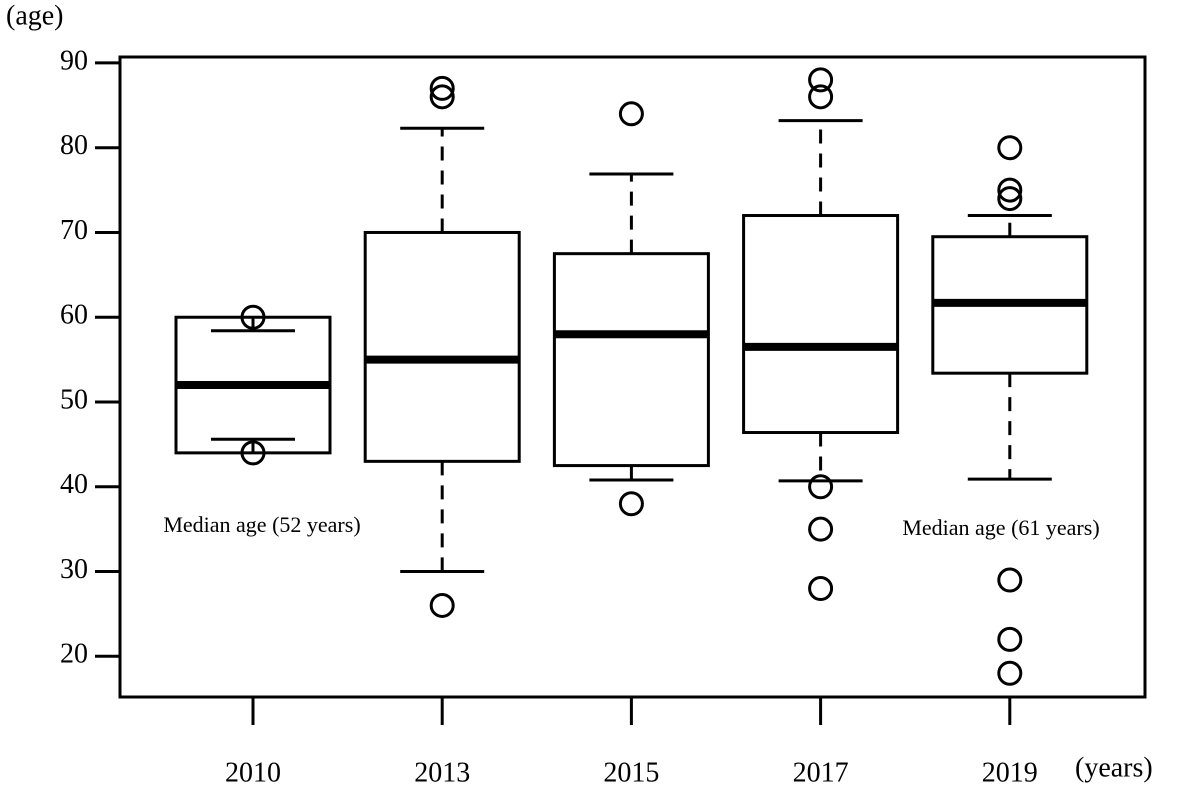  What do you see at coordinates (261, 524) in the screenshot?
I see `annotation: Median age (52 years)` at bounding box center [261, 524].